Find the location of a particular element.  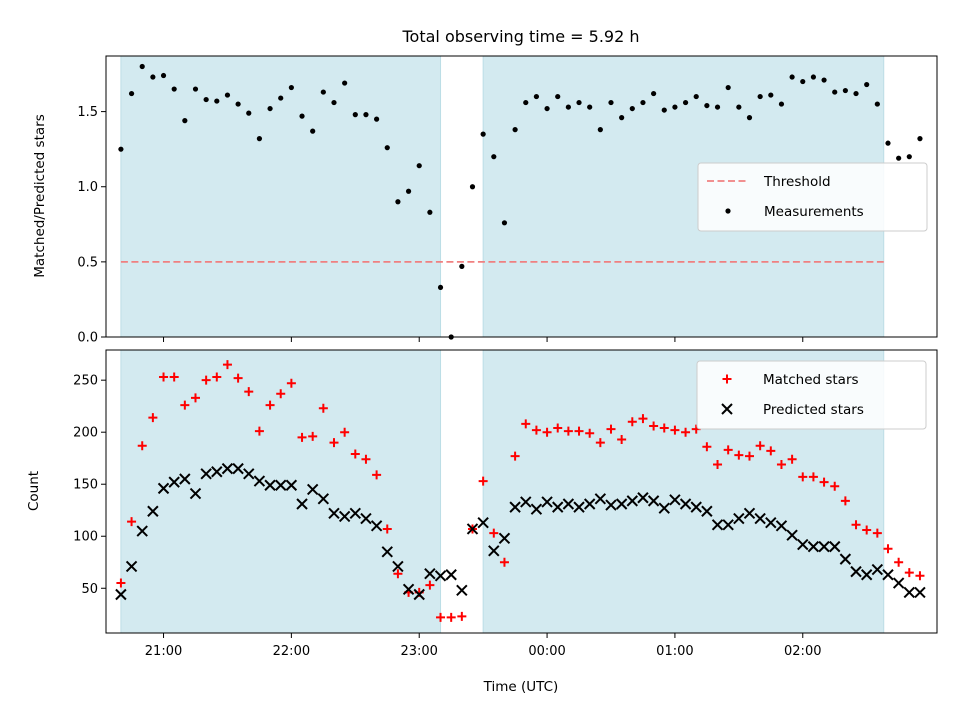

x-tick-label: 22:00 is located at coordinates (291, 651).